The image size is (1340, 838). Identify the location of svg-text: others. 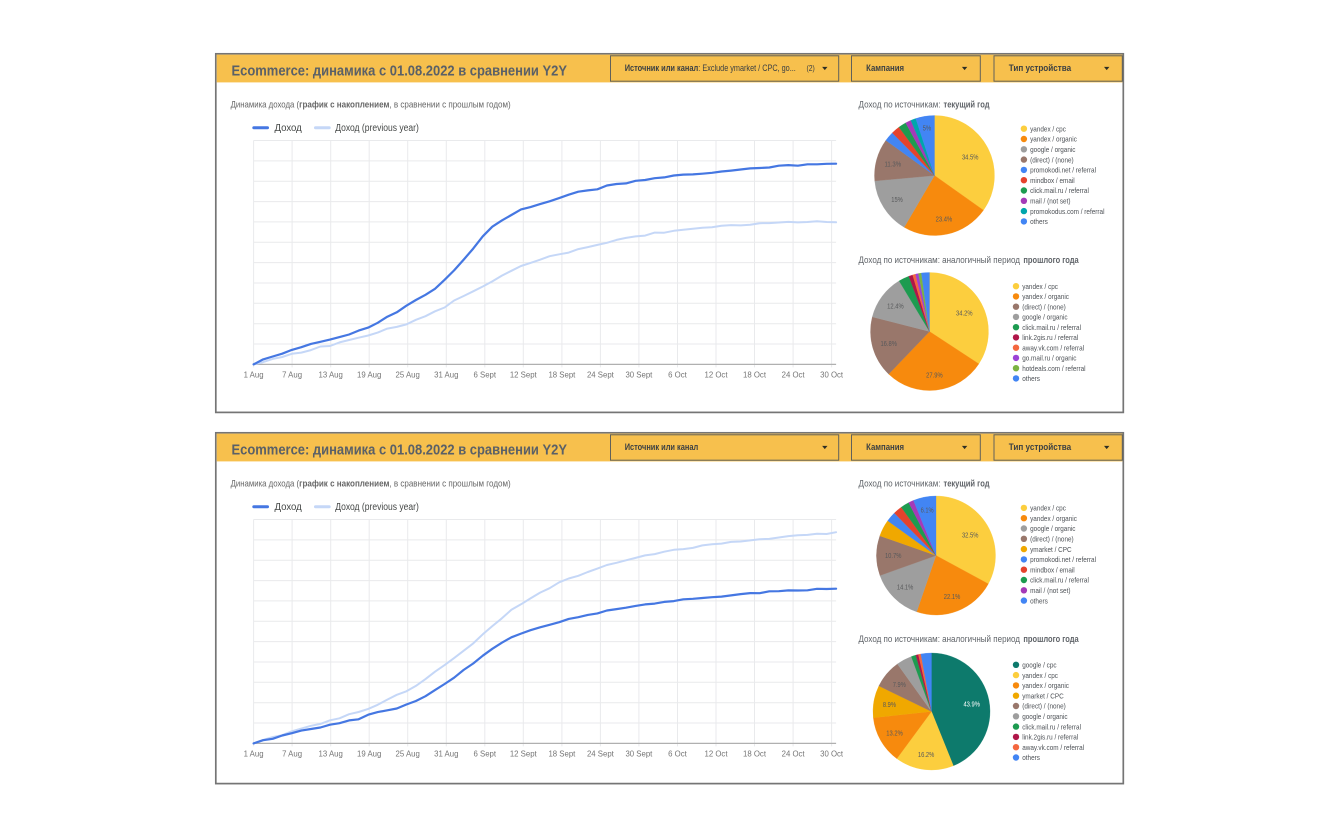
(1039, 221).